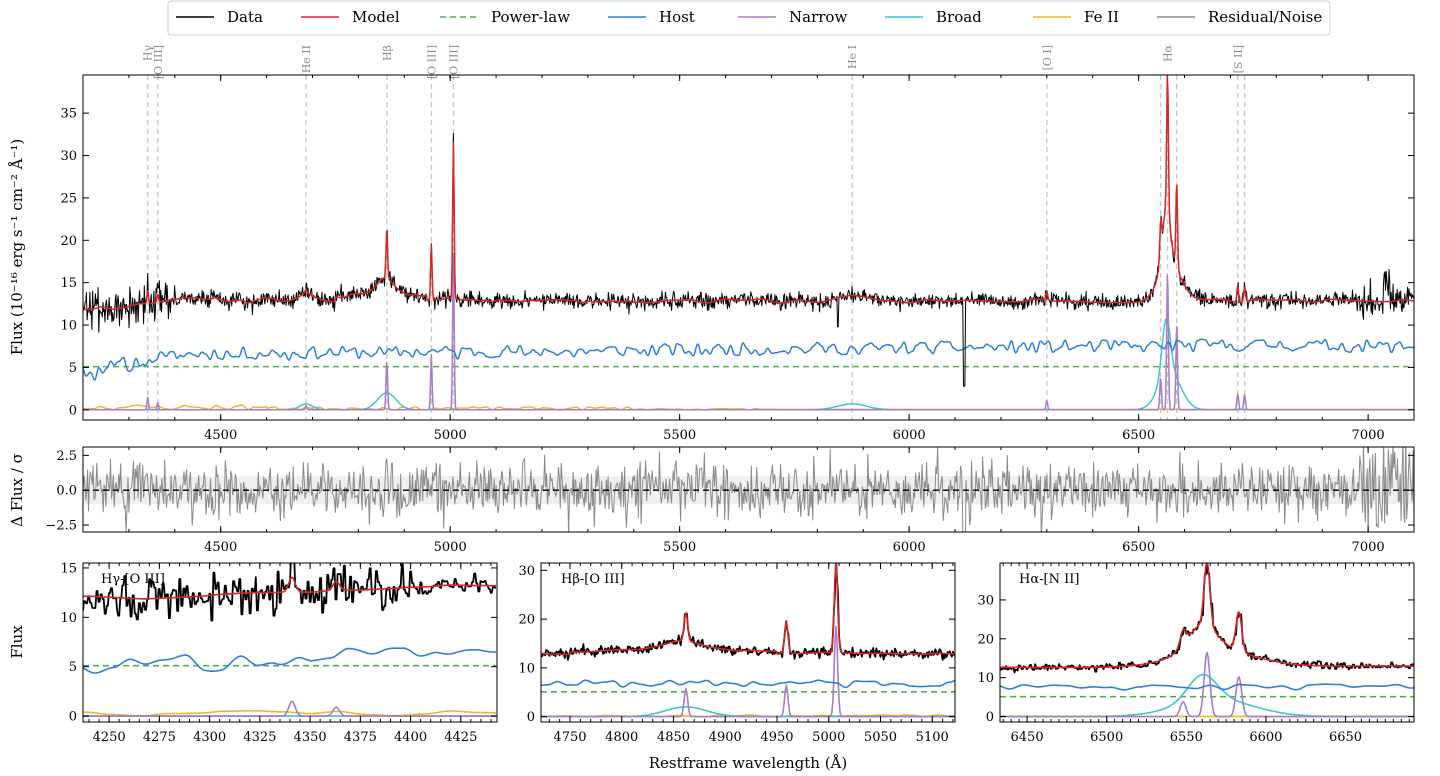 The width and height of the screenshot is (1440, 776). Describe the element at coordinates (651, 17) in the screenshot. I see `legend-entry-host: Host` at that location.